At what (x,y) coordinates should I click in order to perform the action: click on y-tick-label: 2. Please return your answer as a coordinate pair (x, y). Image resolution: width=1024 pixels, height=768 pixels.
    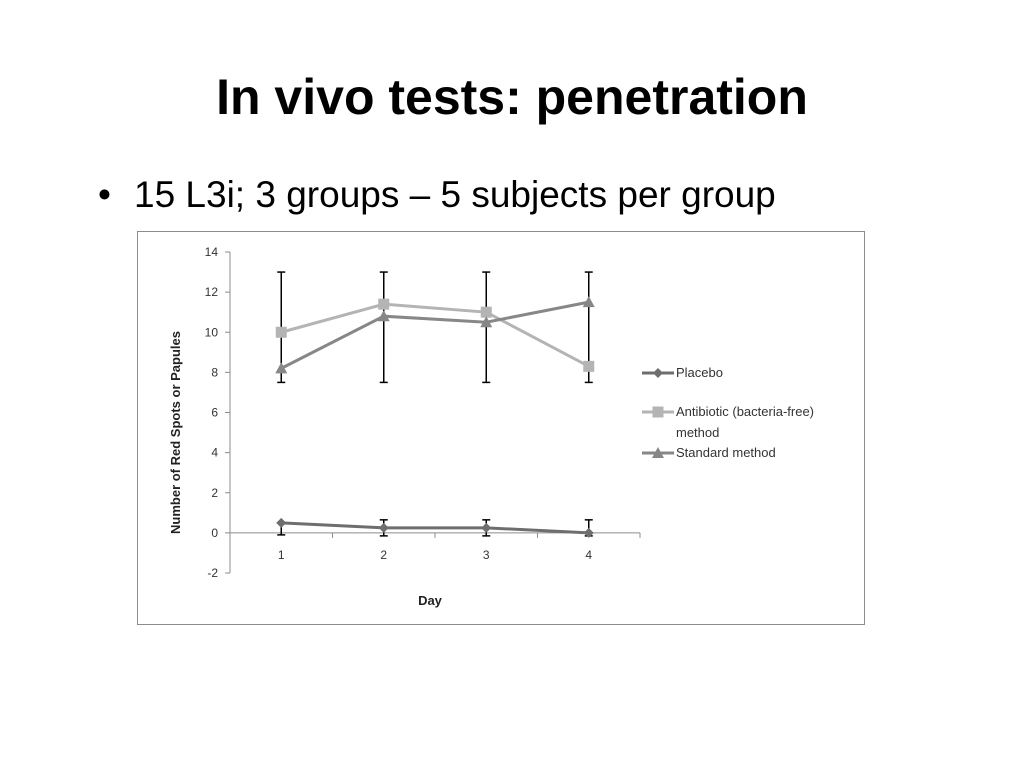
    Looking at the image, I should click on (214, 493).